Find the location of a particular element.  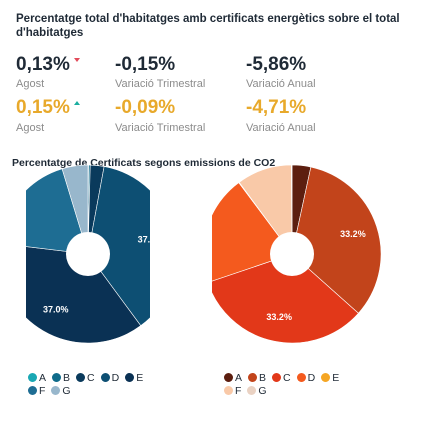

slice-label-e: 37.0% is located at coordinates (56, 309).